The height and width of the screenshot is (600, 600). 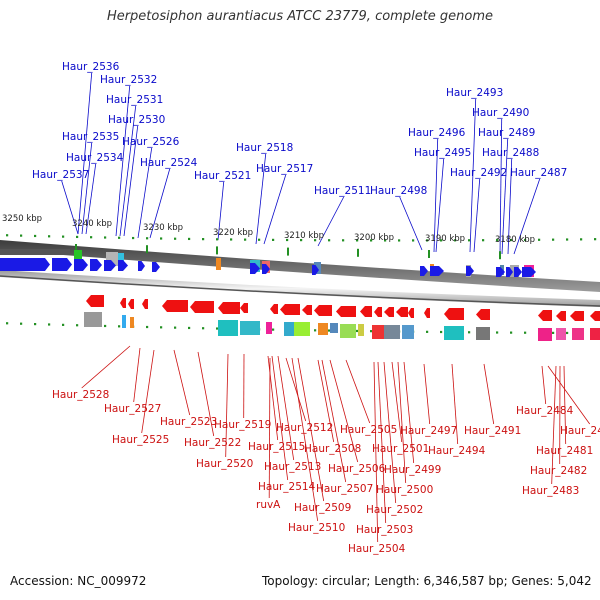 I want to click on reverse-gene-label: Haur_2482, so click(x=558, y=471).